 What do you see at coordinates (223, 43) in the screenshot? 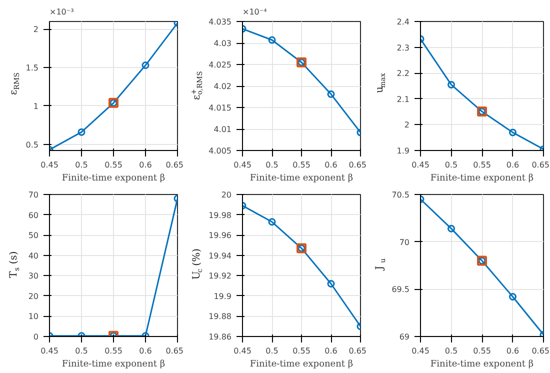
I see `y-tick-label: 4.03` at bounding box center [223, 43].